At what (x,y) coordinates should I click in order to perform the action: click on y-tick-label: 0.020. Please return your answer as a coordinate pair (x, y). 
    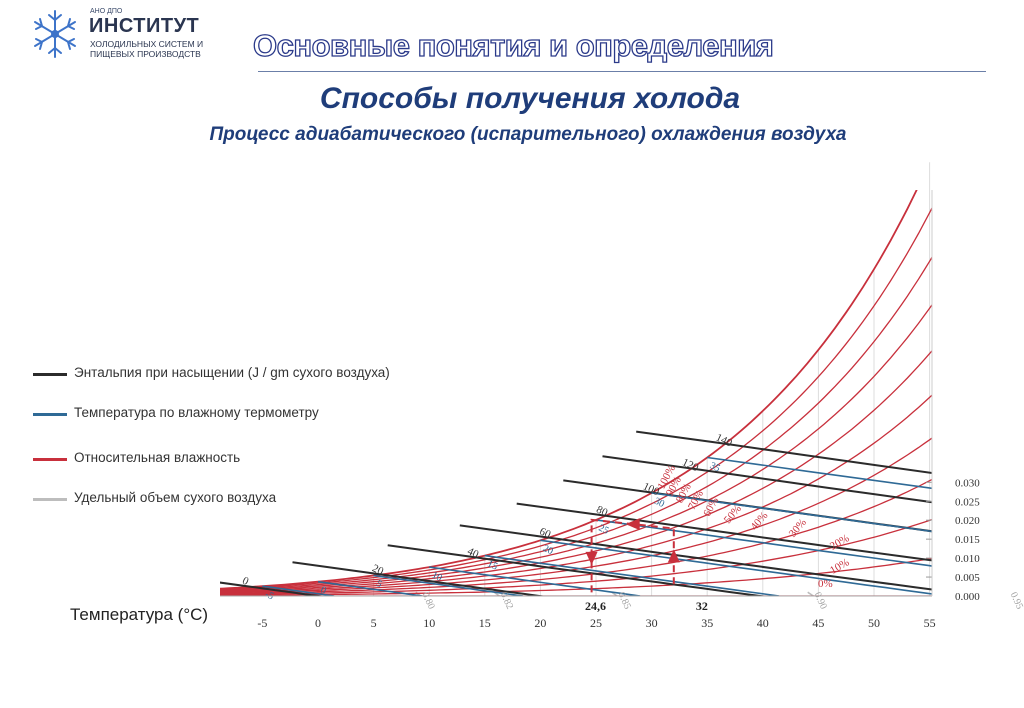
    Looking at the image, I should click on (967, 521).